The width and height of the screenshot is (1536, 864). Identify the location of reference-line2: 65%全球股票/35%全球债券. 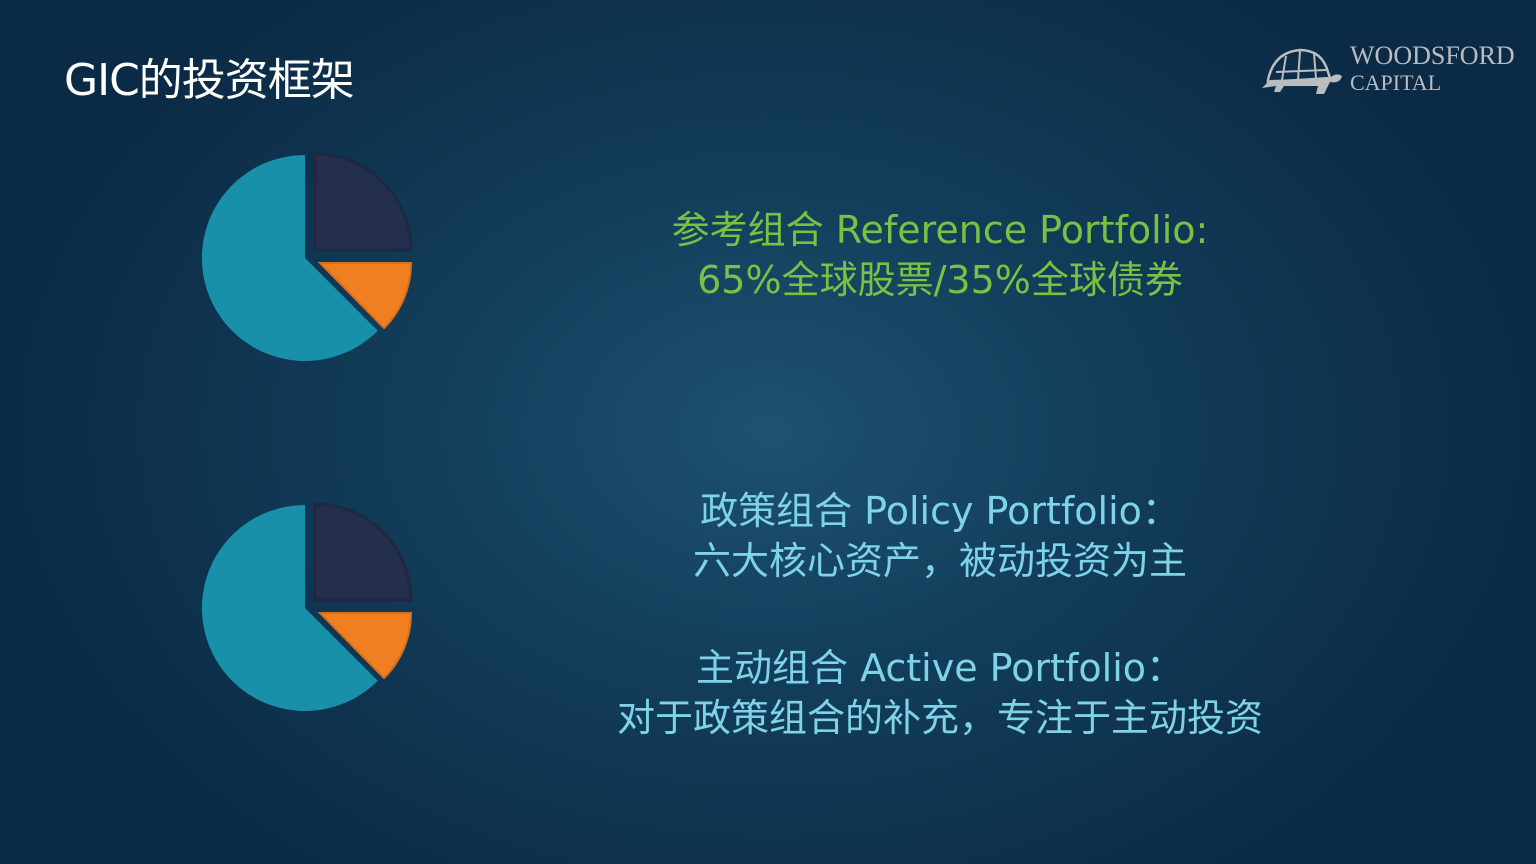
(940, 280).